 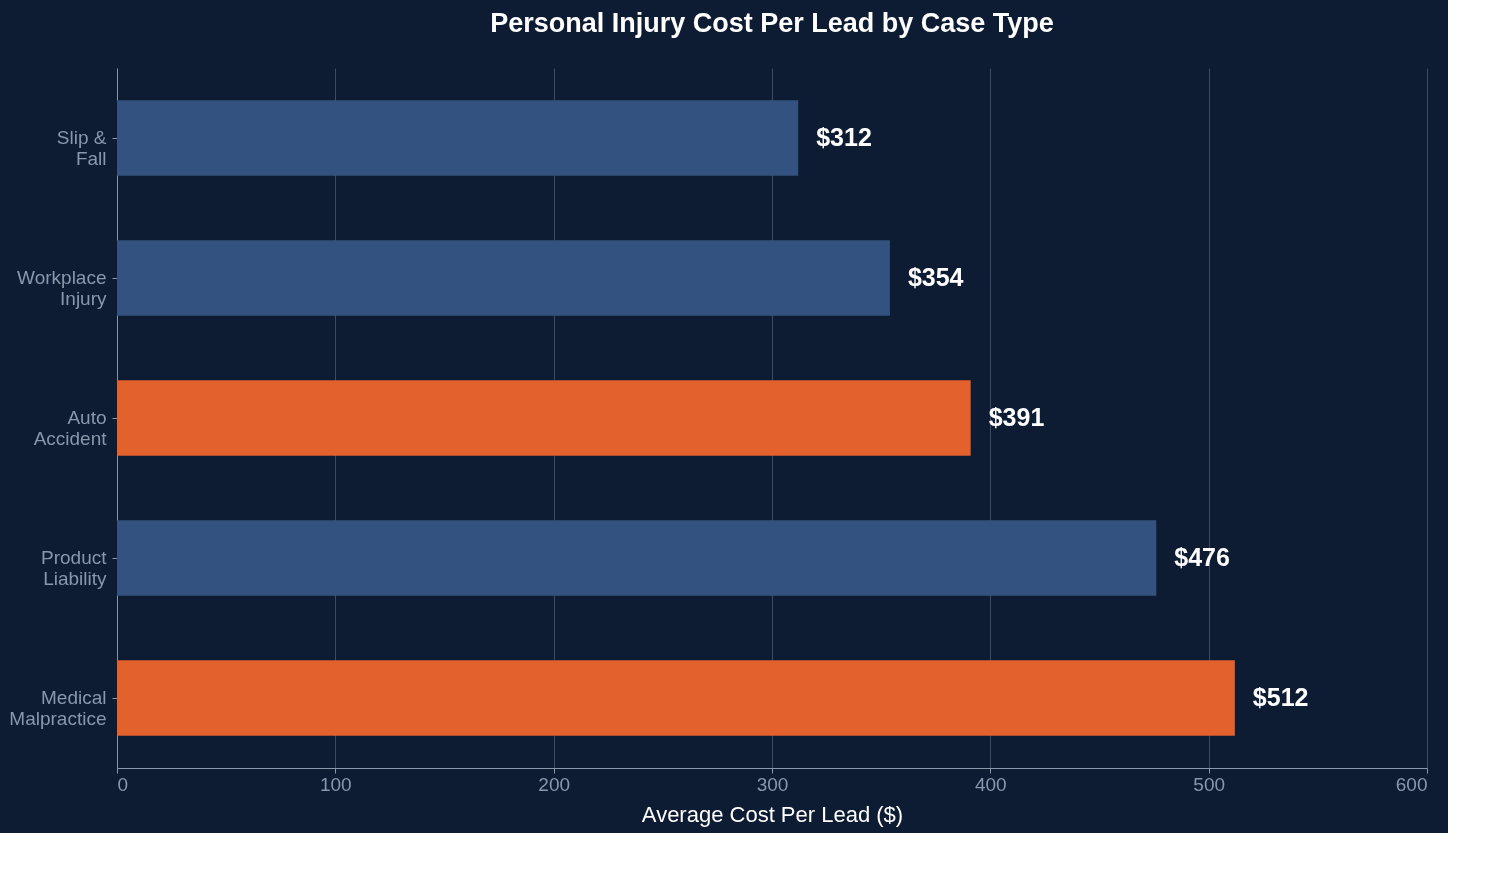 I want to click on y-tick-label: Auto Accident, so click(x=70, y=428).